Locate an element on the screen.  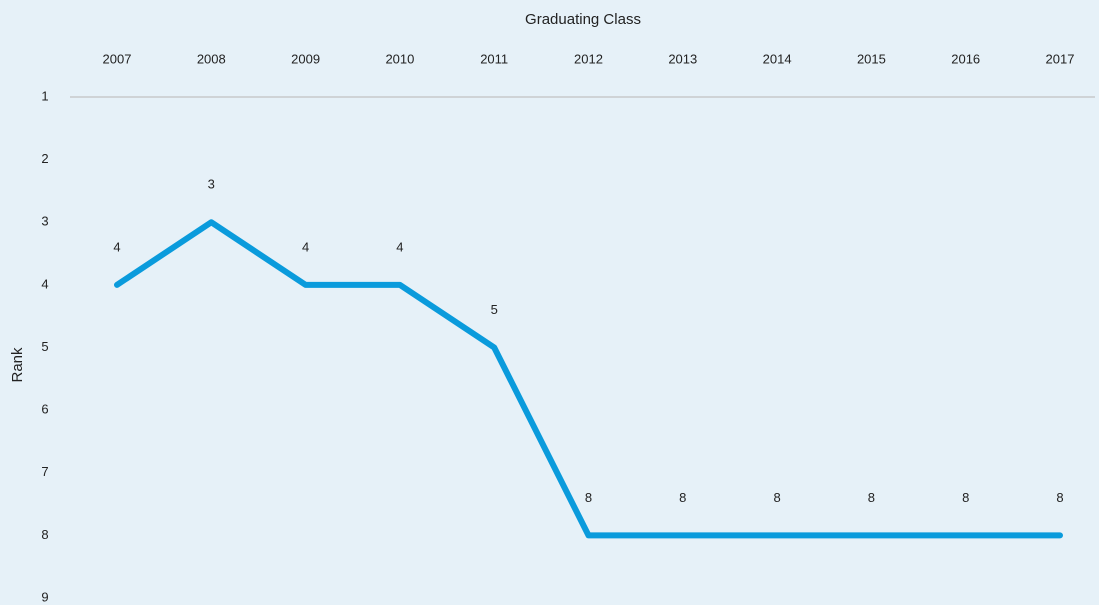
y-tick-label: 7 is located at coordinates (44, 471).